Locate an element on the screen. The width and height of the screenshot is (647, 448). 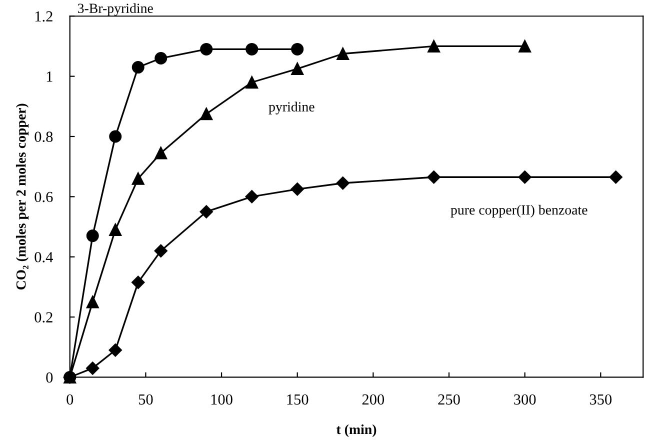
x-tick-label: 300 is located at coordinates (525, 399).